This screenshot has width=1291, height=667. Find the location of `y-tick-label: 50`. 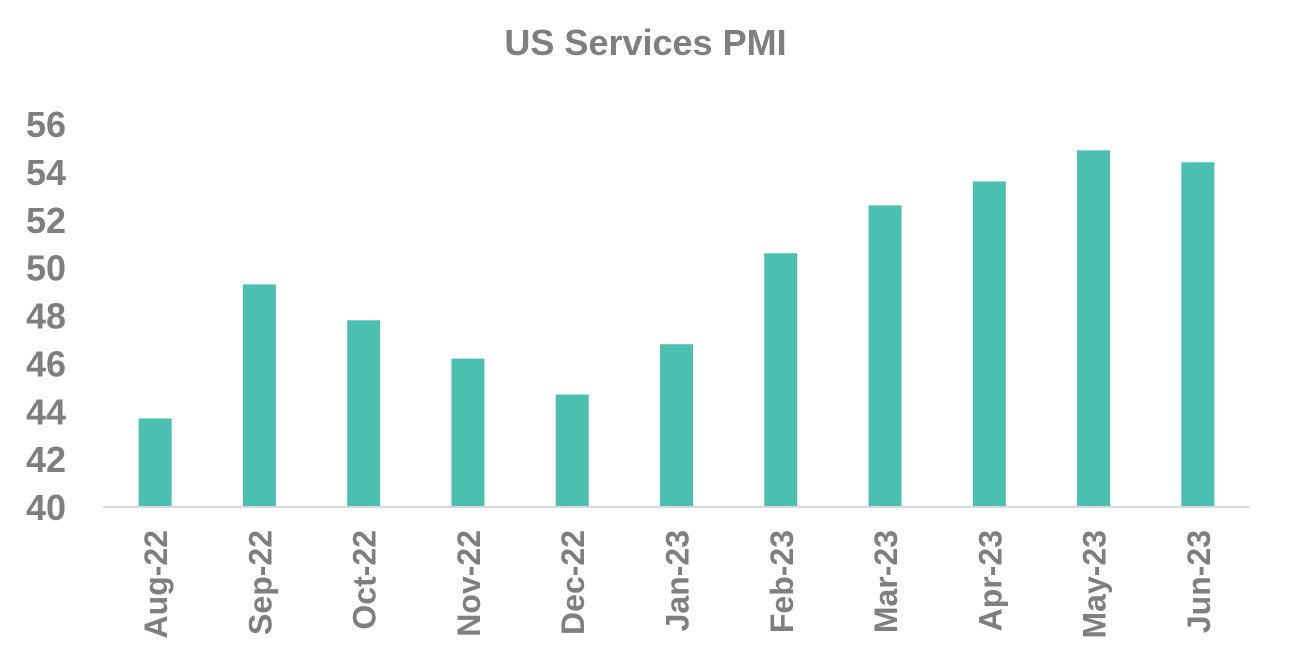

y-tick-label: 50 is located at coordinates (46, 268).